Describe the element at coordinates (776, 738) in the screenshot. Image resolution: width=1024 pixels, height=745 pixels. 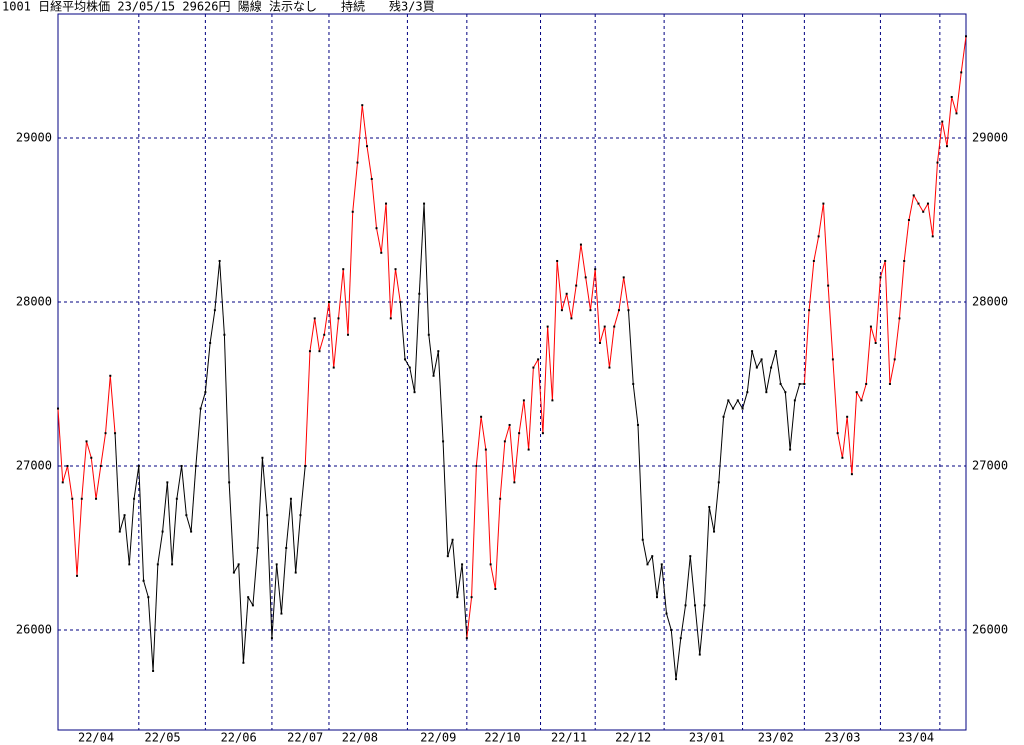
I see `x-tick-label: 23/02` at that location.